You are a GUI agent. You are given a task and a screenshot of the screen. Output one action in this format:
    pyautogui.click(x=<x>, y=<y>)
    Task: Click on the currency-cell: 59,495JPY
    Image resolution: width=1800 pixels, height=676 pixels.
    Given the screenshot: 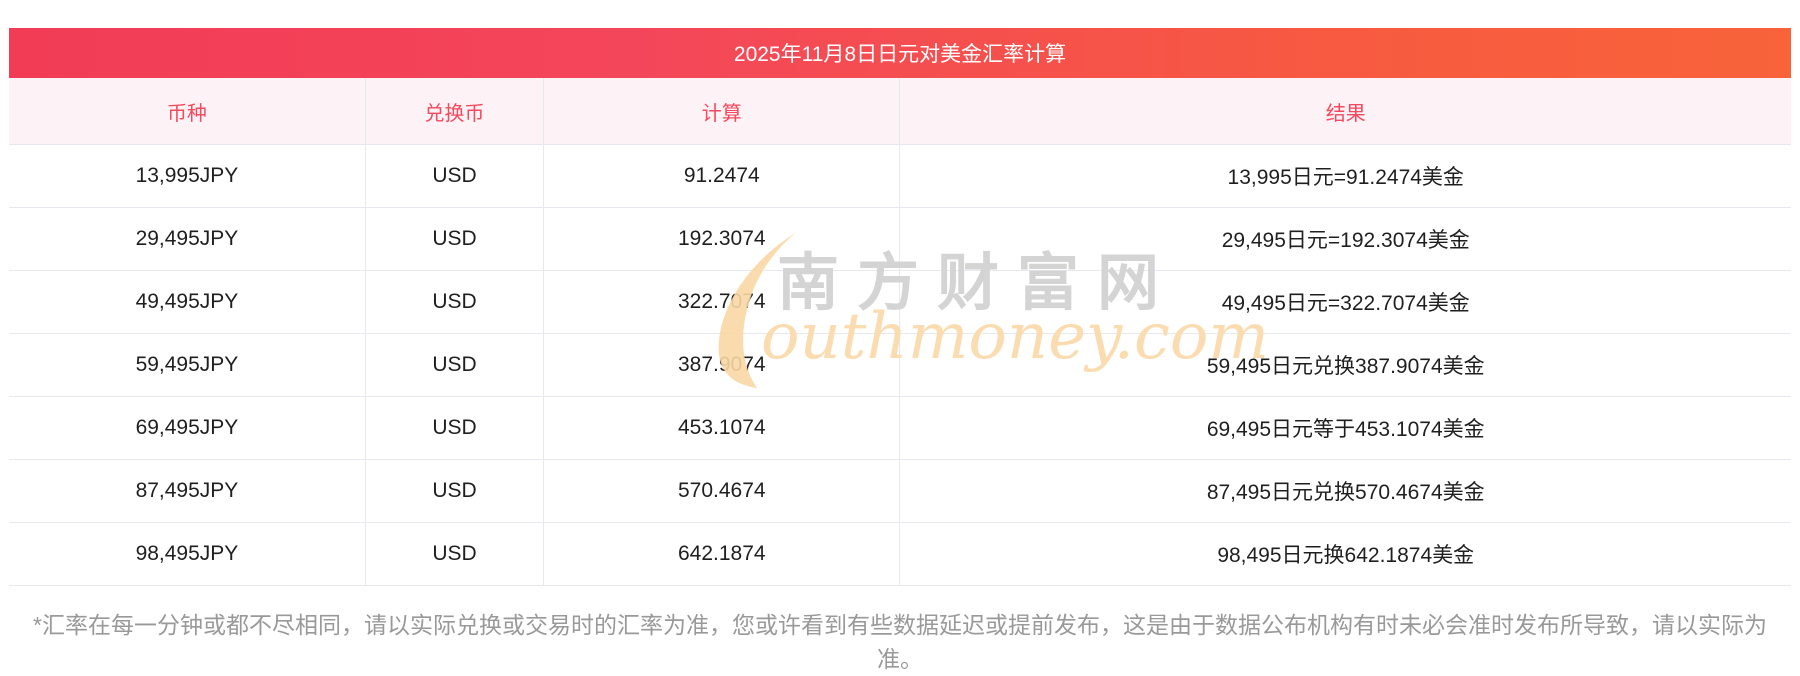 What is the action you would take?
    pyautogui.click(x=187, y=365)
    